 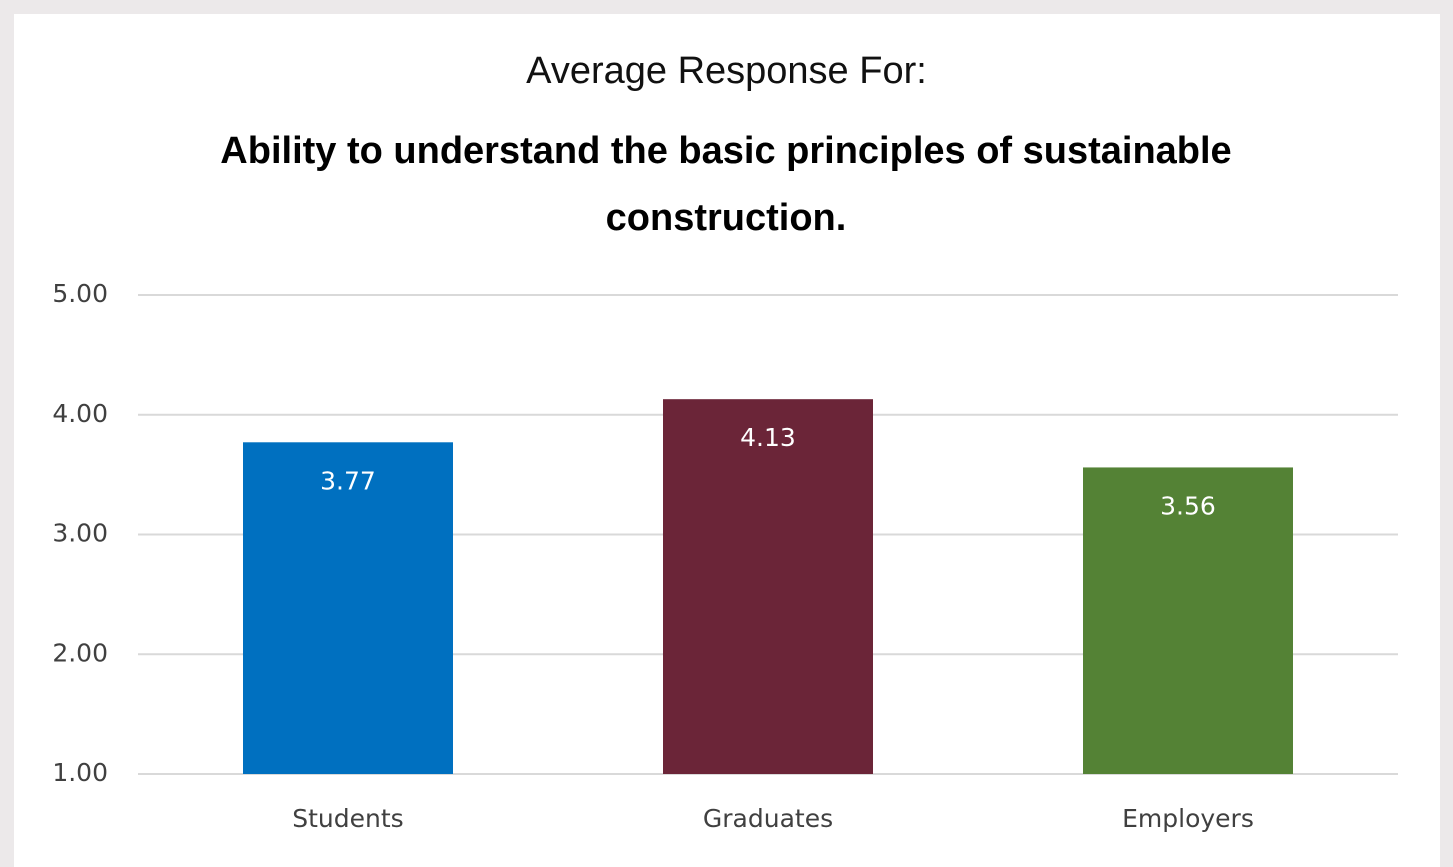 What do you see at coordinates (80, 413) in the screenshot?
I see `y-tick-label: 4.00` at bounding box center [80, 413].